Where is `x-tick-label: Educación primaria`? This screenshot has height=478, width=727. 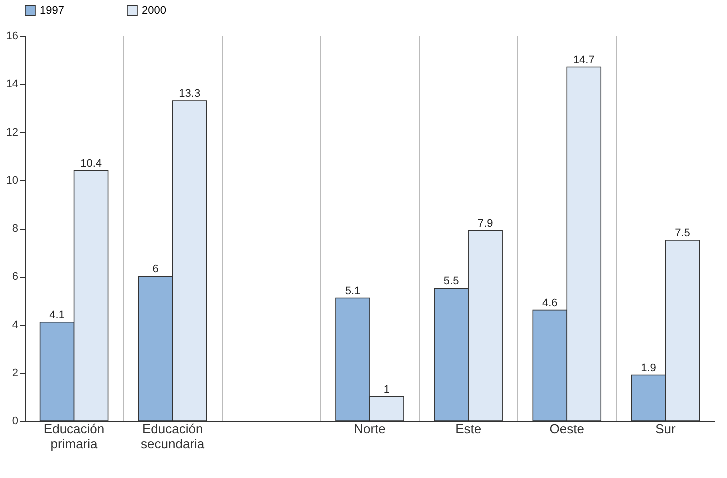 x-tick-label: Educación primaria is located at coordinates (74, 437).